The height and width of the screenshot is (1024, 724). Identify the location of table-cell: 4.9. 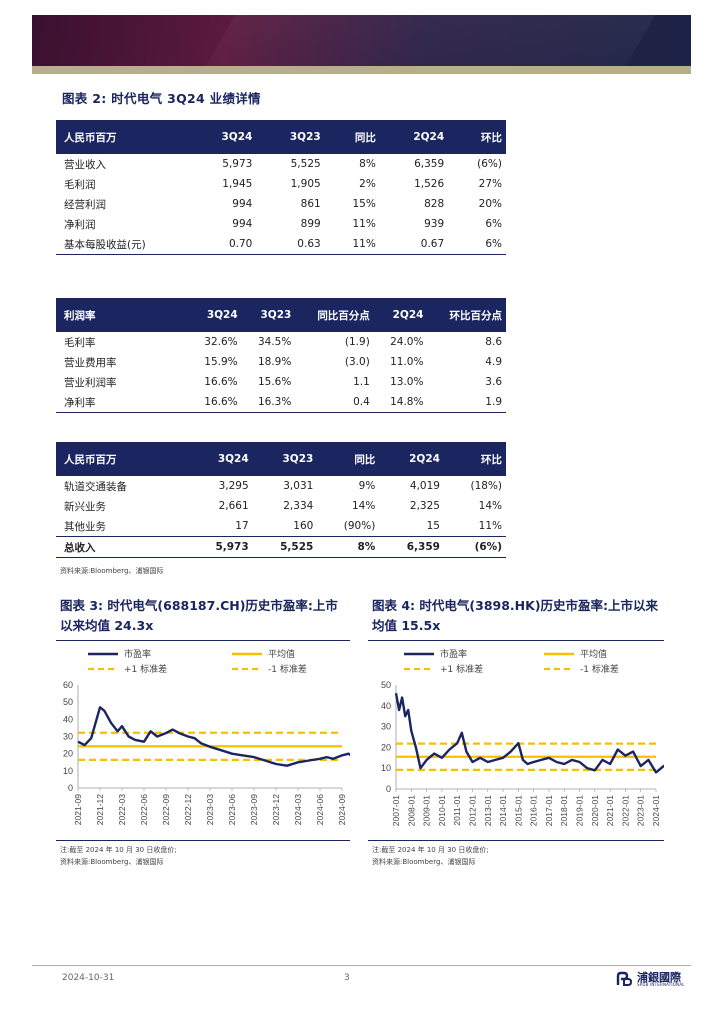
(493, 362).